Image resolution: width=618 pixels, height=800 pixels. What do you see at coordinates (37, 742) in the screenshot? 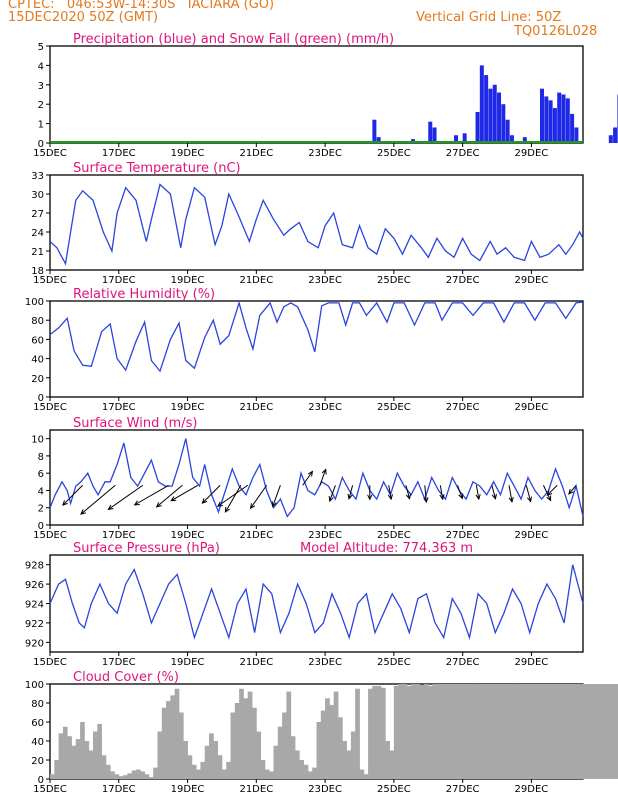
I see `cloud-ytick-label: 40` at bounding box center [37, 742].